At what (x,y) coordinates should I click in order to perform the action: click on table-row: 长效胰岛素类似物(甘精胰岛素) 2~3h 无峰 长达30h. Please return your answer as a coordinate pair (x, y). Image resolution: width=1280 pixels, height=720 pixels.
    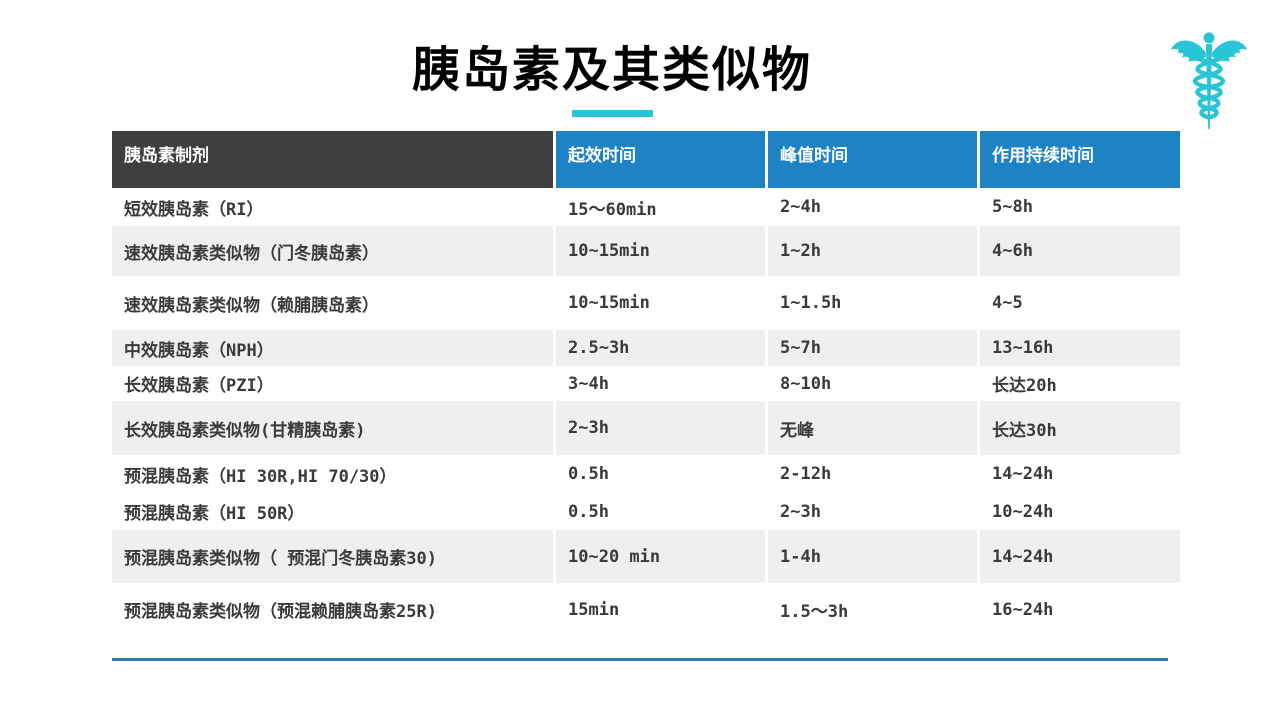
    Looking at the image, I should click on (646, 428).